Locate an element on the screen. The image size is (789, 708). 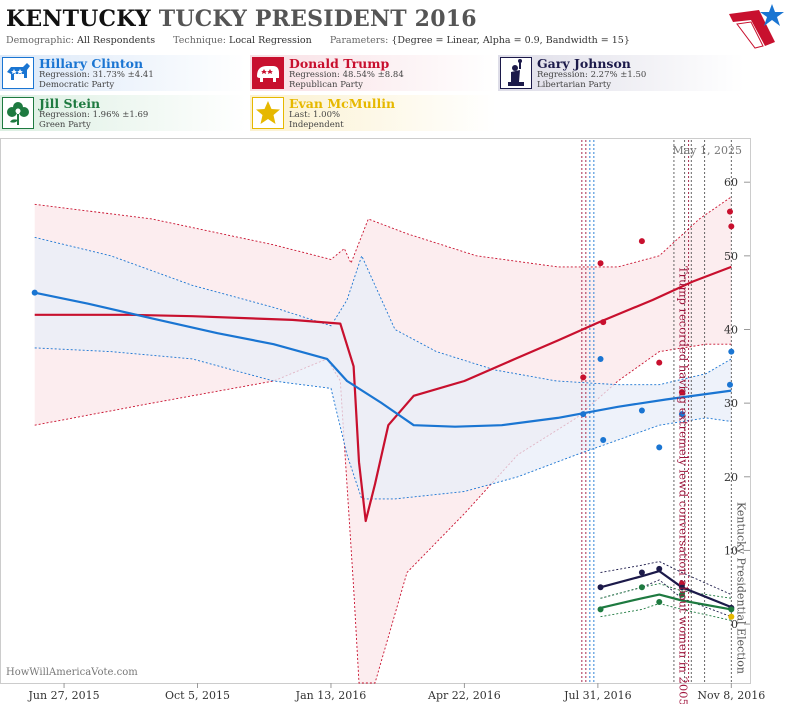
x-tick-label: Apr 22, 2016 is located at coordinates (464, 695).